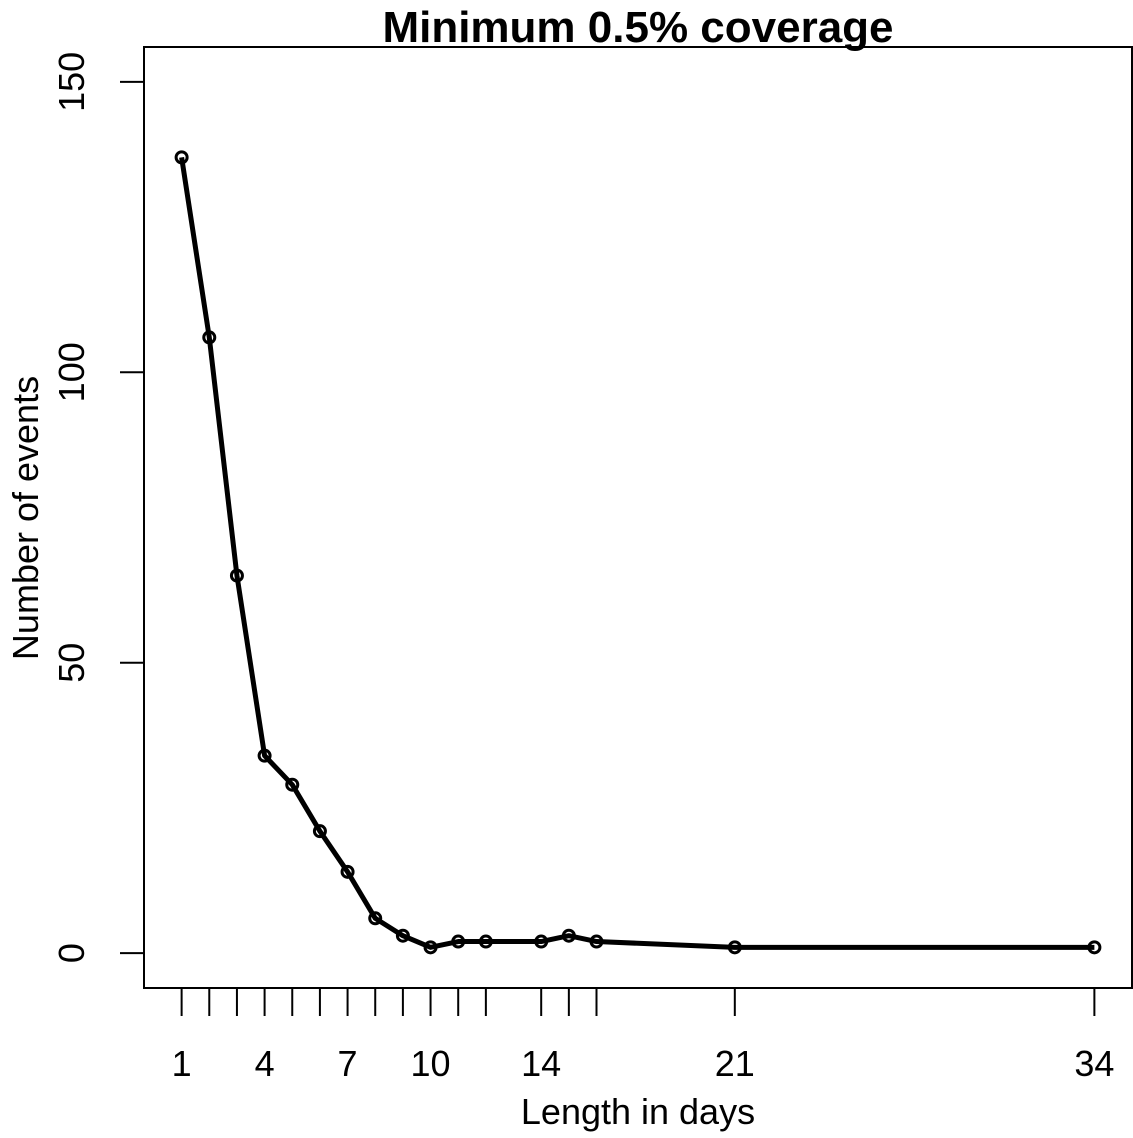 The width and height of the screenshot is (1133, 1138). I want to click on y-axis-label: Number of events, so click(25, 518).